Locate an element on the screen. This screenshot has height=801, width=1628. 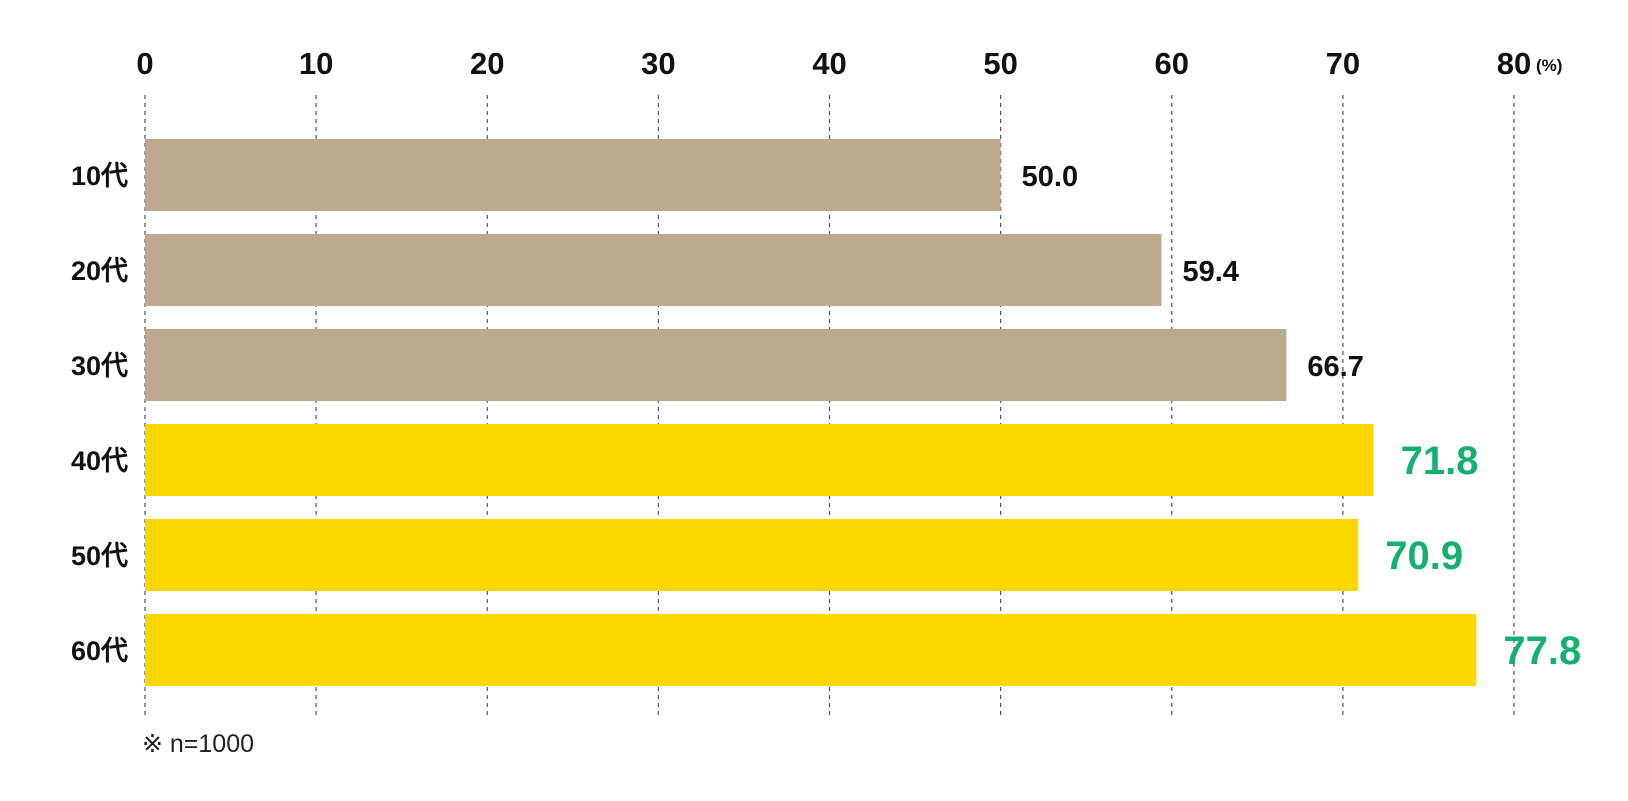
x-tick-label: 60 is located at coordinates (1172, 63).